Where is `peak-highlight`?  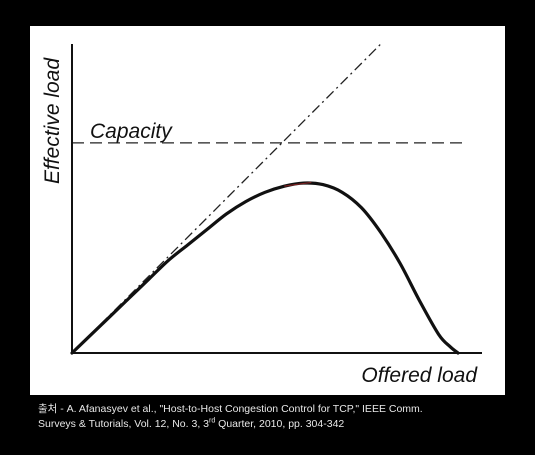 peak-highlight is located at coordinates (298, 184).